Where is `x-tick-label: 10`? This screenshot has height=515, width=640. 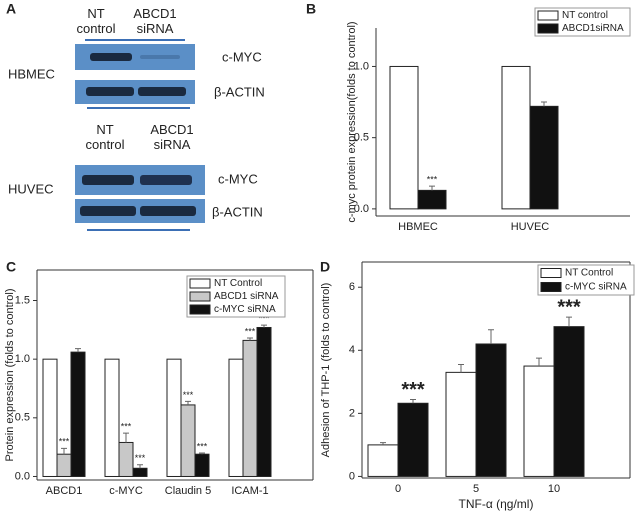 x-tick-label: 10 is located at coordinates (554, 489).